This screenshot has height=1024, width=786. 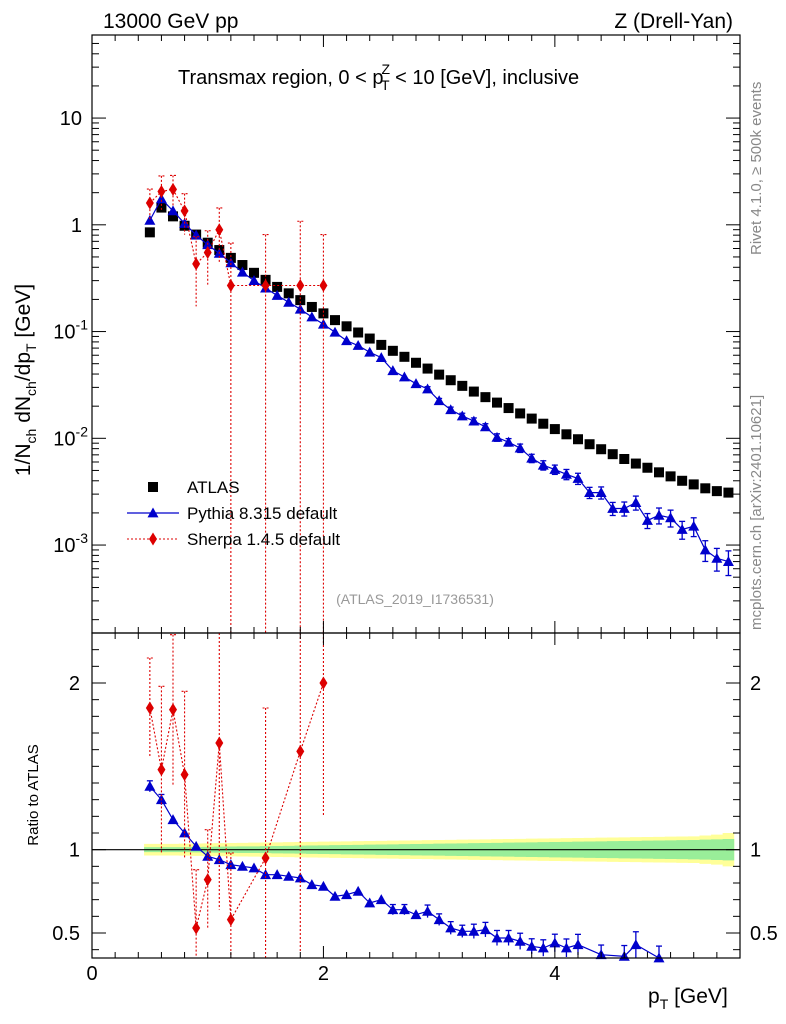 What do you see at coordinates (153, 539) in the screenshot?
I see `legend-marker-sherpa` at bounding box center [153, 539].